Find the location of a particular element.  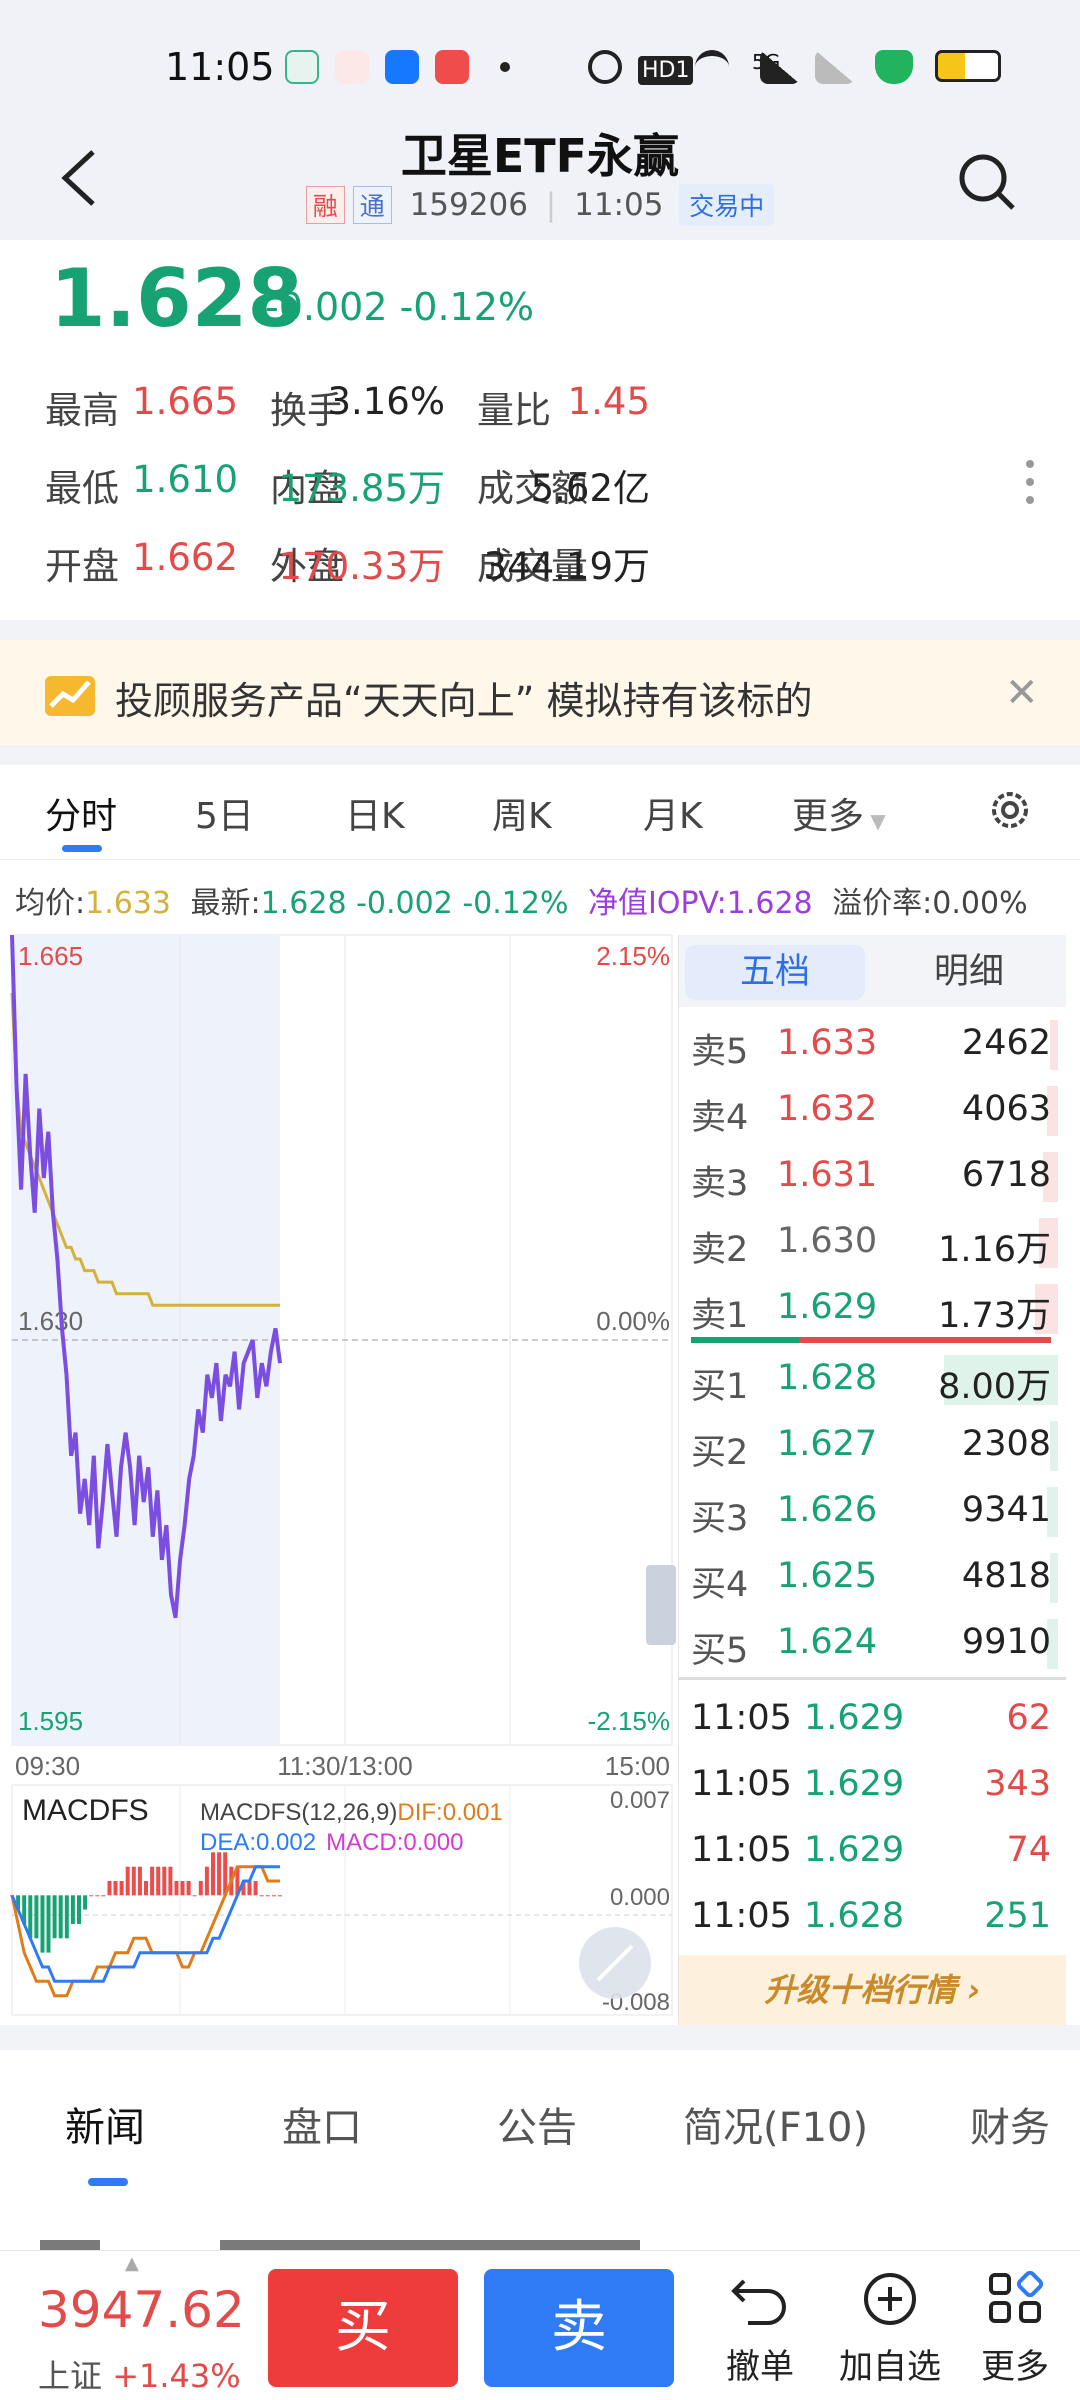

upgrade-level10-button: 升级十档行情 › is located at coordinates (872, 1990).